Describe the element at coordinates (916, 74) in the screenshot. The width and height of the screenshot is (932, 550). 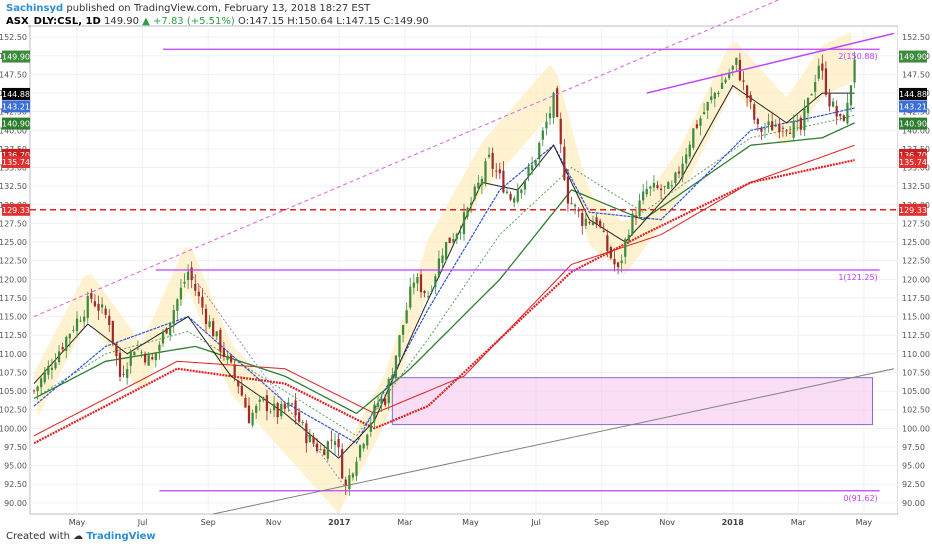
I see `y-tick-label-right: 147.50` at that location.